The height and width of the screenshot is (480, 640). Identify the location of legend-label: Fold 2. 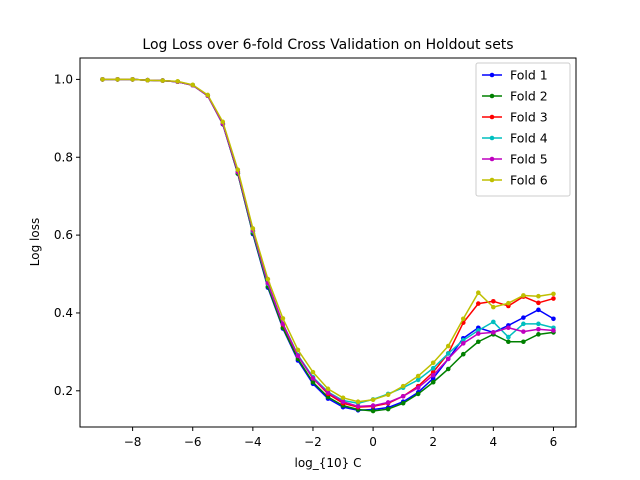
(529, 96).